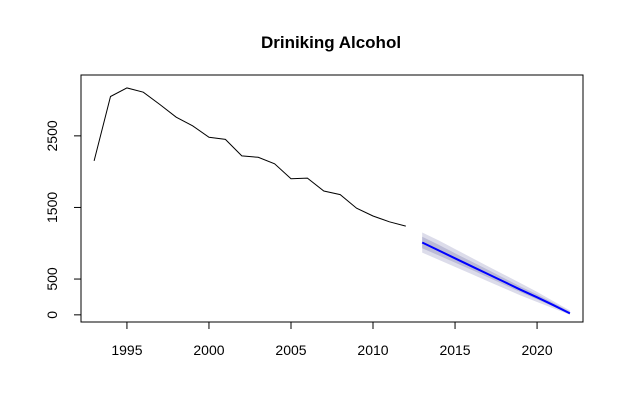 This screenshot has height=419, width=624. I want to click on y-tick-label: 0, so click(52, 315).